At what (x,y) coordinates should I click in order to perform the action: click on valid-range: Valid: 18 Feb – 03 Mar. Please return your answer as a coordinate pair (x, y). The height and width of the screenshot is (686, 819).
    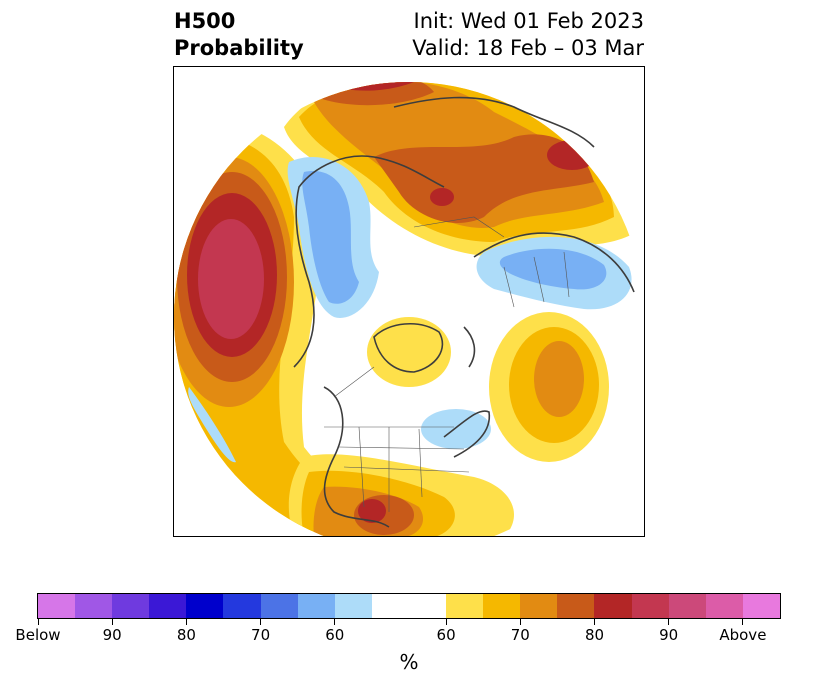
    Looking at the image, I should click on (528, 48).